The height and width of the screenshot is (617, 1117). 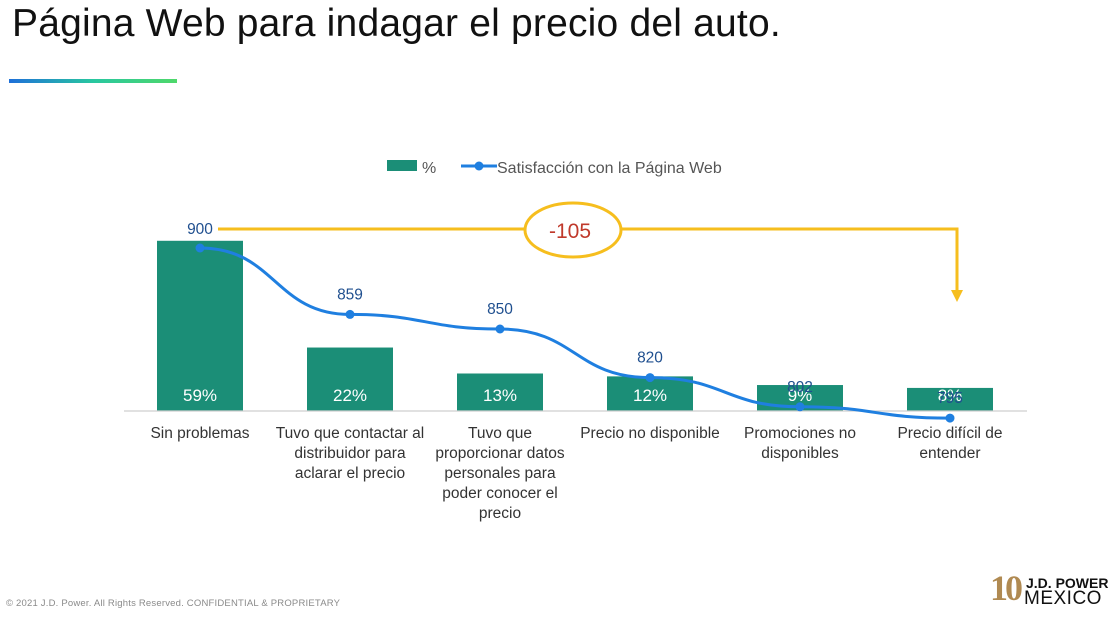 What do you see at coordinates (1006, 588) in the screenshot?
I see `logo-number: 10` at bounding box center [1006, 588].